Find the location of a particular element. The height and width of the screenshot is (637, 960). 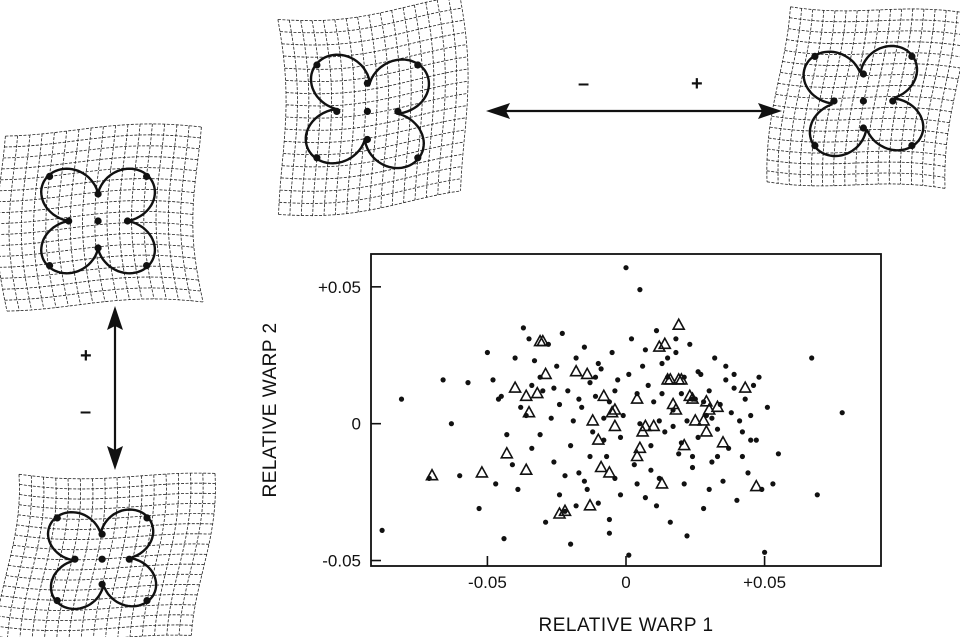

y-tick-label: +0.05 is located at coordinates (339, 287).